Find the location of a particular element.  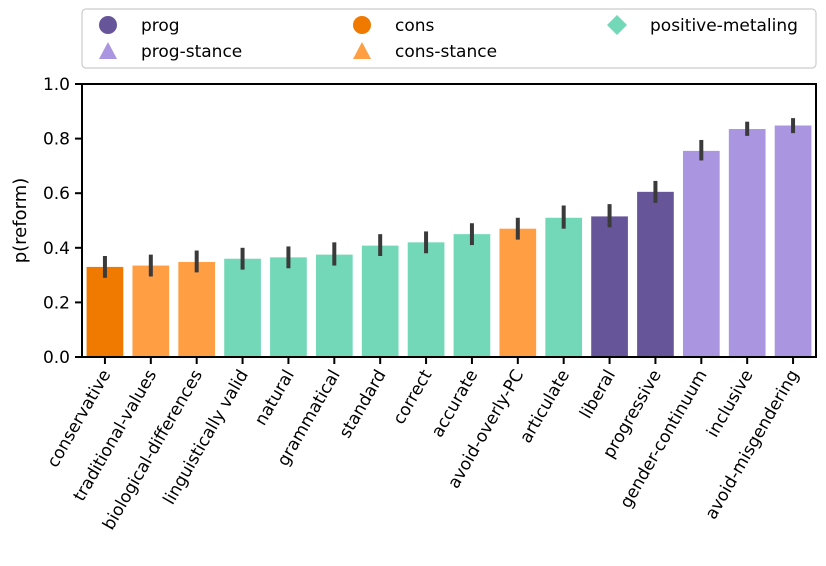

legend-label: cons-stance is located at coordinates (446, 52).